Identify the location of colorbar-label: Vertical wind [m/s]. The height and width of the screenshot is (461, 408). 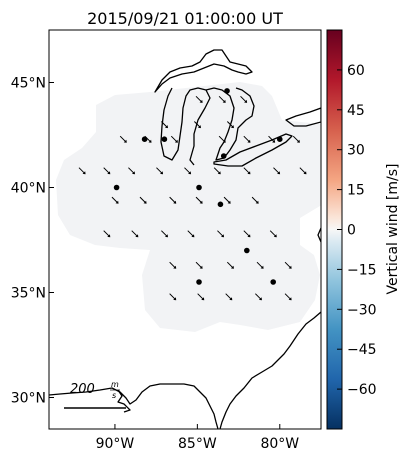
(393, 229).